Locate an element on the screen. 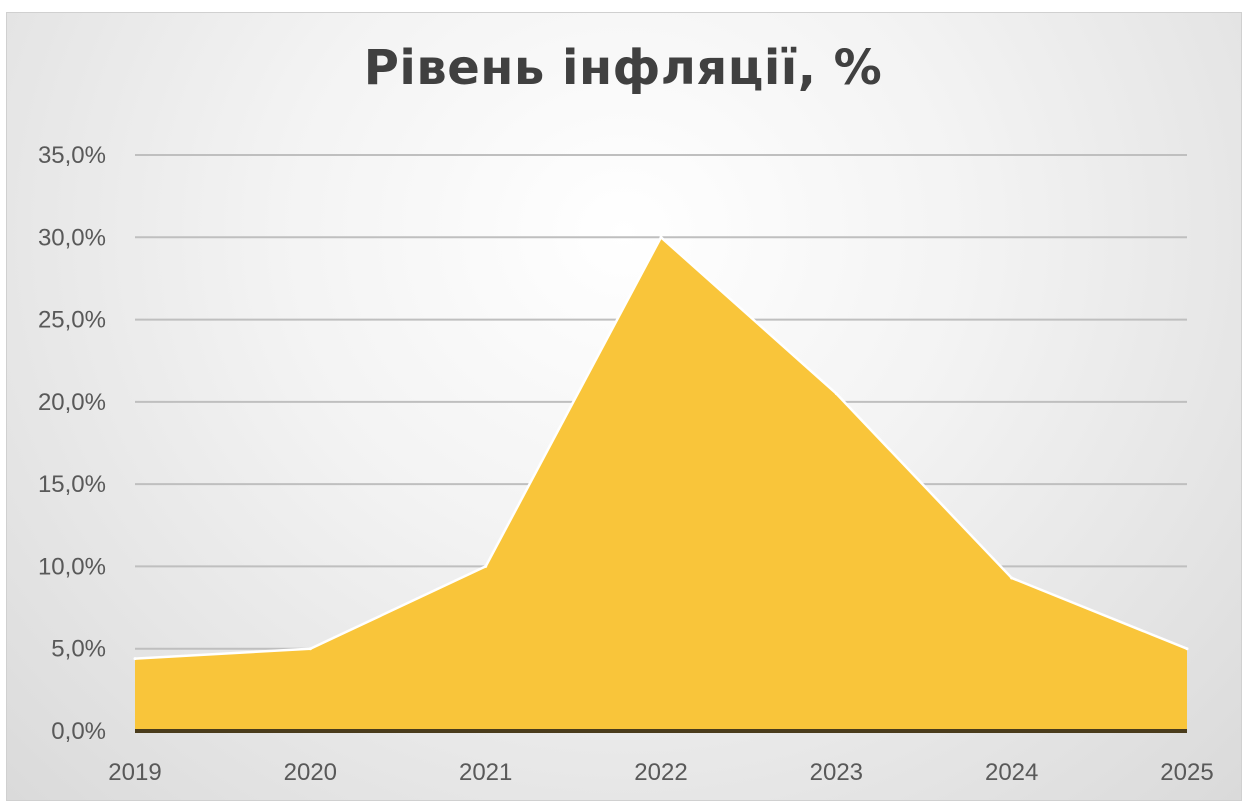 Image resolution: width=1246 pixels, height=803 pixels. y-tick-label: 5,0% is located at coordinates (78, 649).